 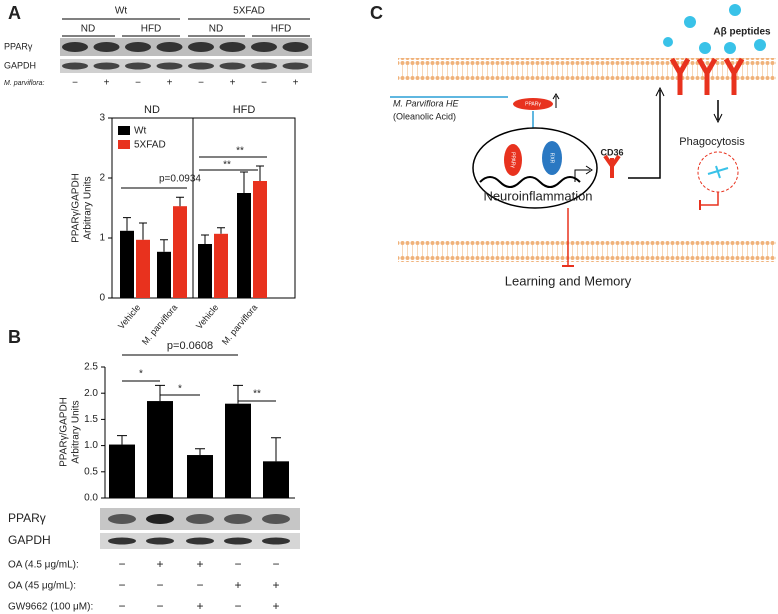 I want to click on panel-letter: B, so click(x=14, y=337).